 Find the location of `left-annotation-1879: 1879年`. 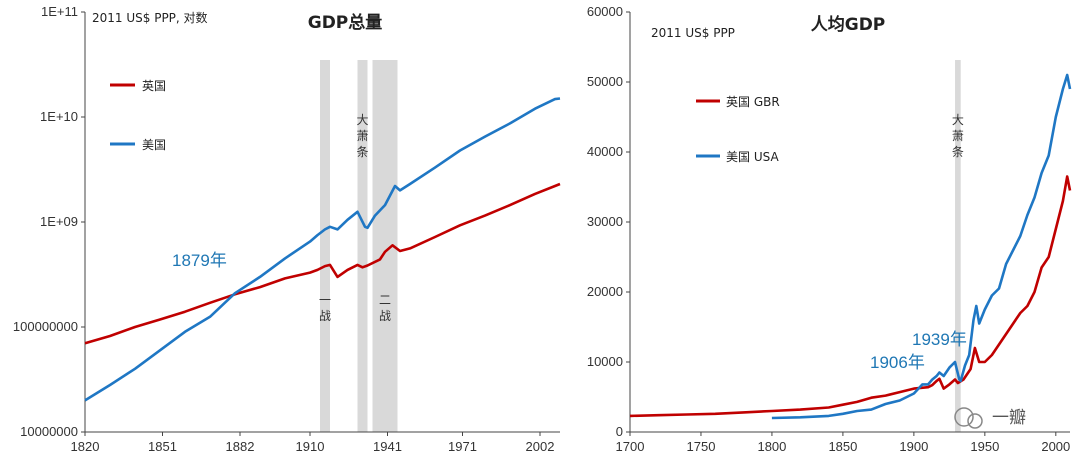

left-annotation-1879: 1879年 is located at coordinates (199, 260).